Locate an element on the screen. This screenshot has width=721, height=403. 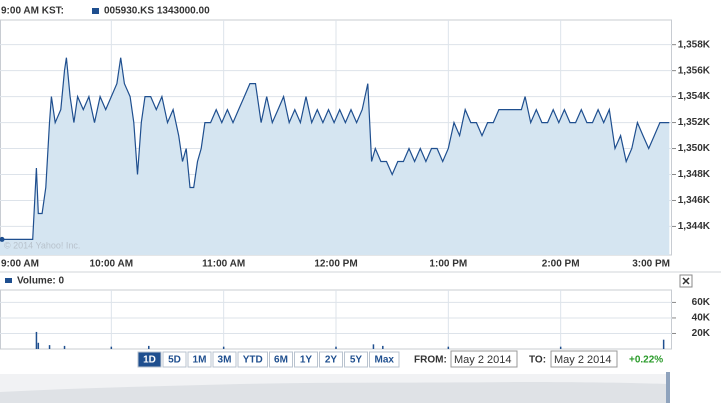
to-value: May 2 2014 is located at coordinates (582, 360).